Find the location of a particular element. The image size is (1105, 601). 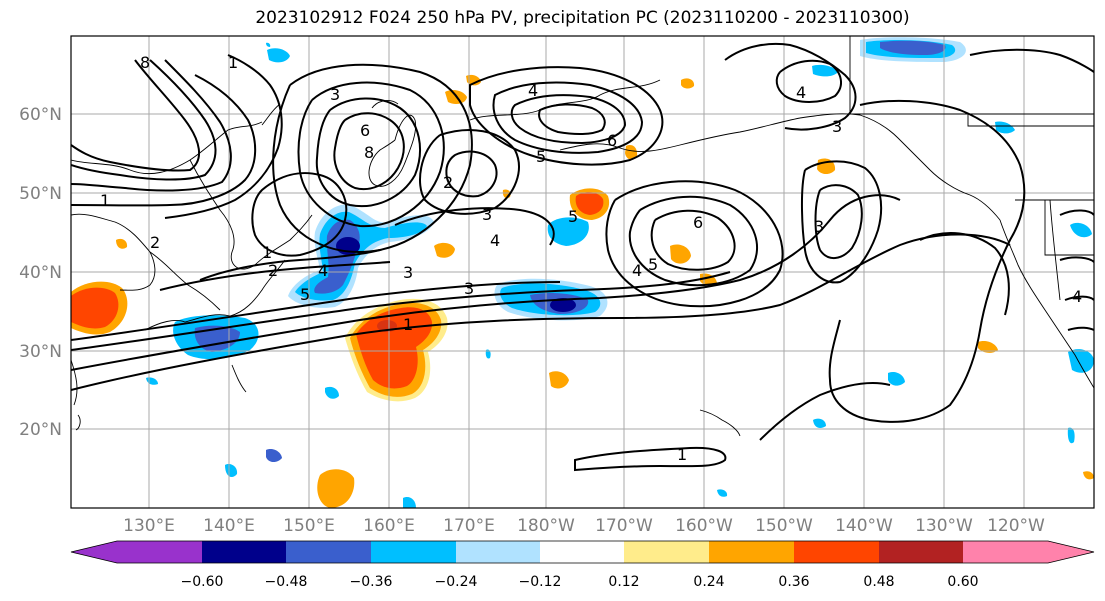

colorbar-outline is located at coordinates (582, 552).